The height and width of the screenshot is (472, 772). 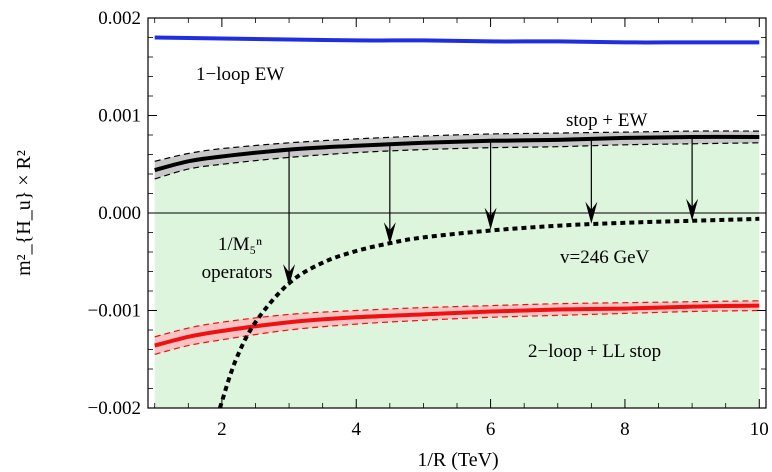 I want to click on y-tick-label: 0.002, so click(x=119, y=18).